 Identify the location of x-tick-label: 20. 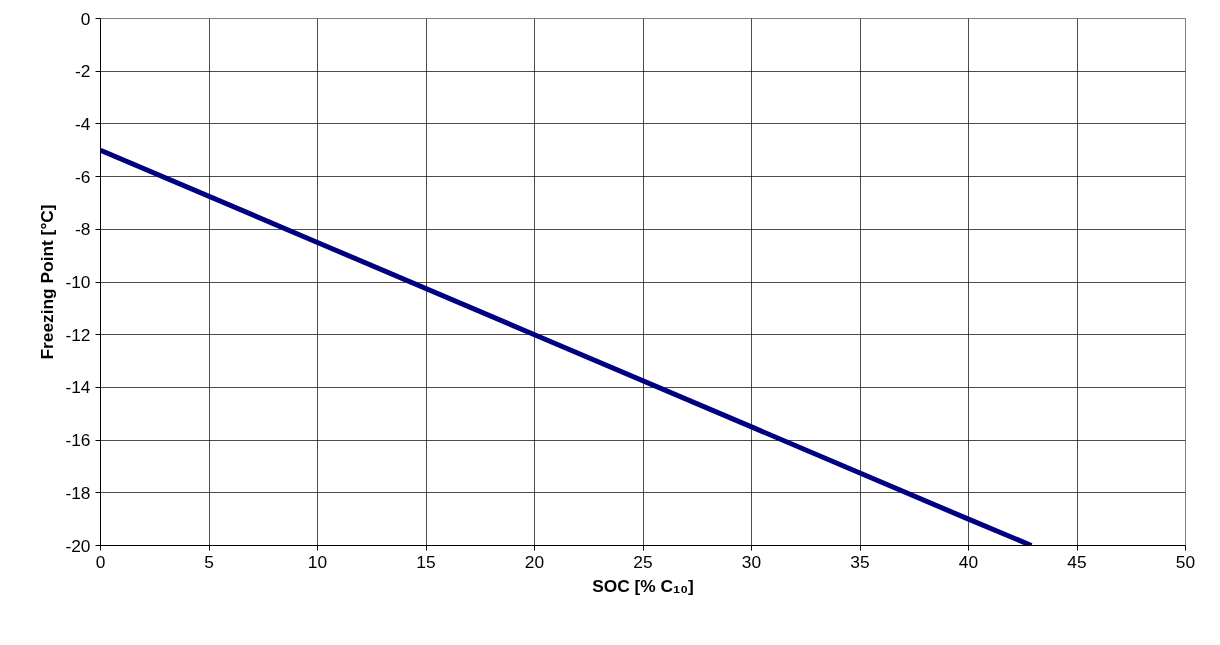
(534, 561).